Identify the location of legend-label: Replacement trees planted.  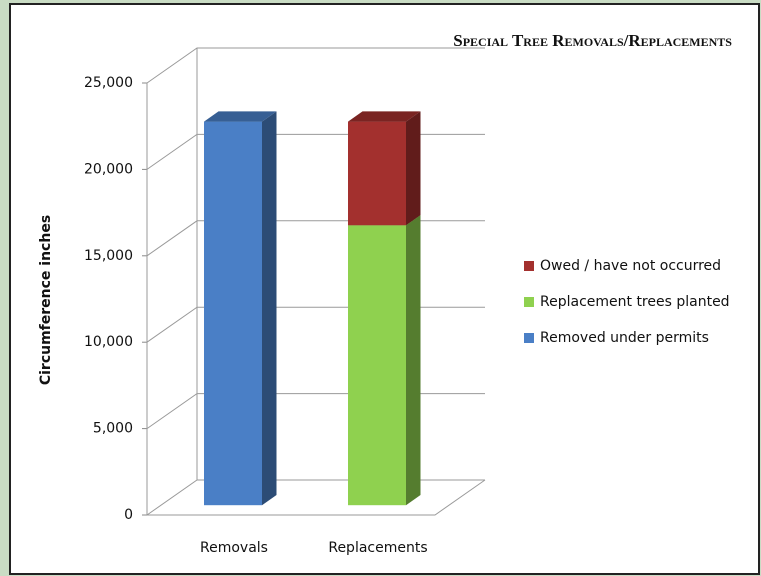
(635, 302).